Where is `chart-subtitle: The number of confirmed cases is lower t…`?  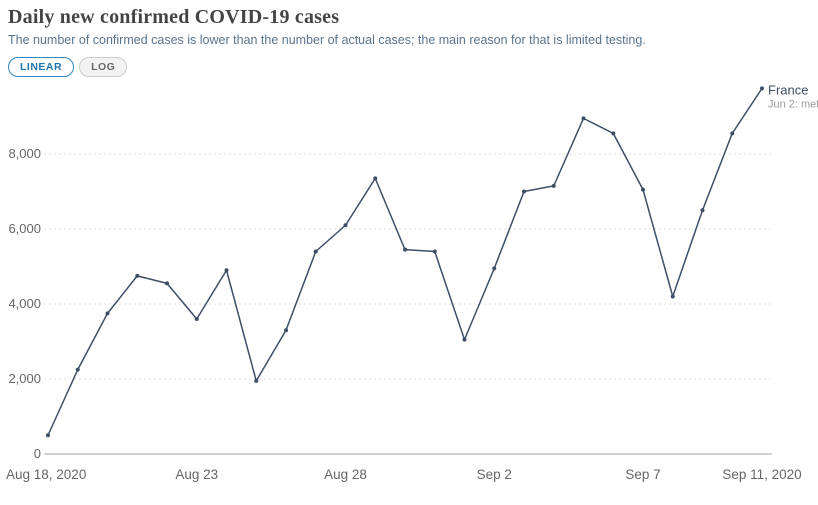 chart-subtitle: The number of confirmed cases is lower t… is located at coordinates (327, 40).